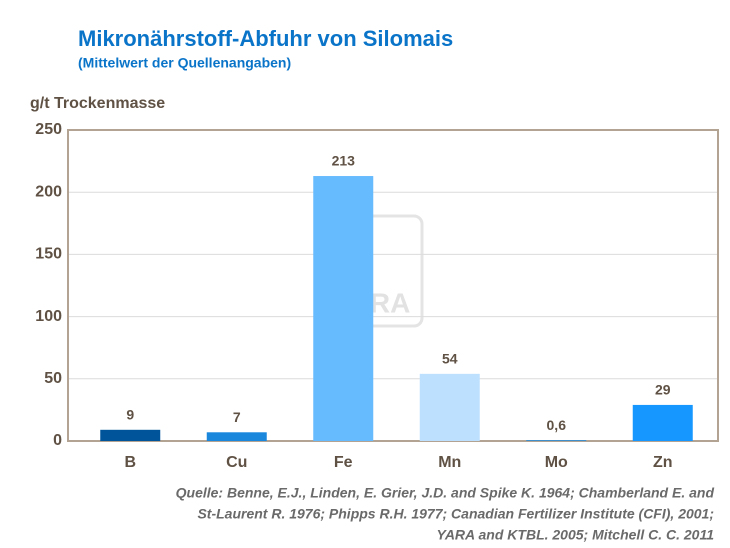 This screenshot has width=730, height=548. Describe the element at coordinates (343, 462) in the screenshot. I see `x-tick-label: Fe` at that location.